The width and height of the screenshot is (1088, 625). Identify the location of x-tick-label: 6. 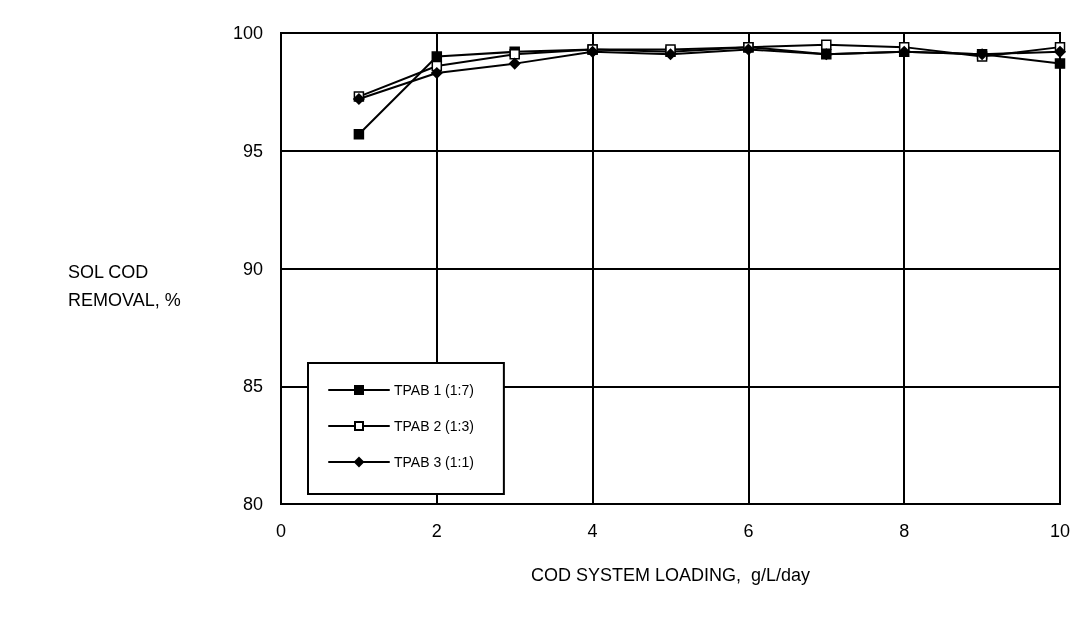
(748, 531).